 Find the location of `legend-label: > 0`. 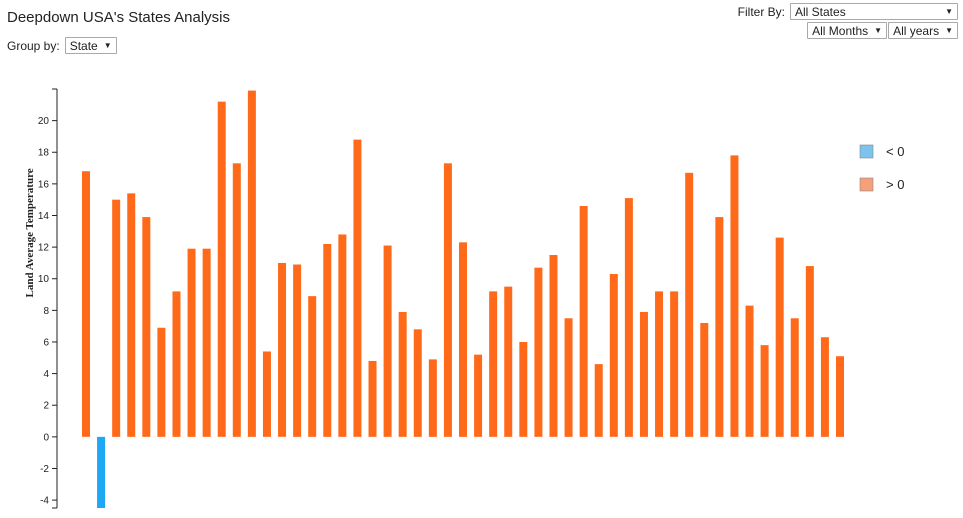

legend-label: > 0 is located at coordinates (895, 184).